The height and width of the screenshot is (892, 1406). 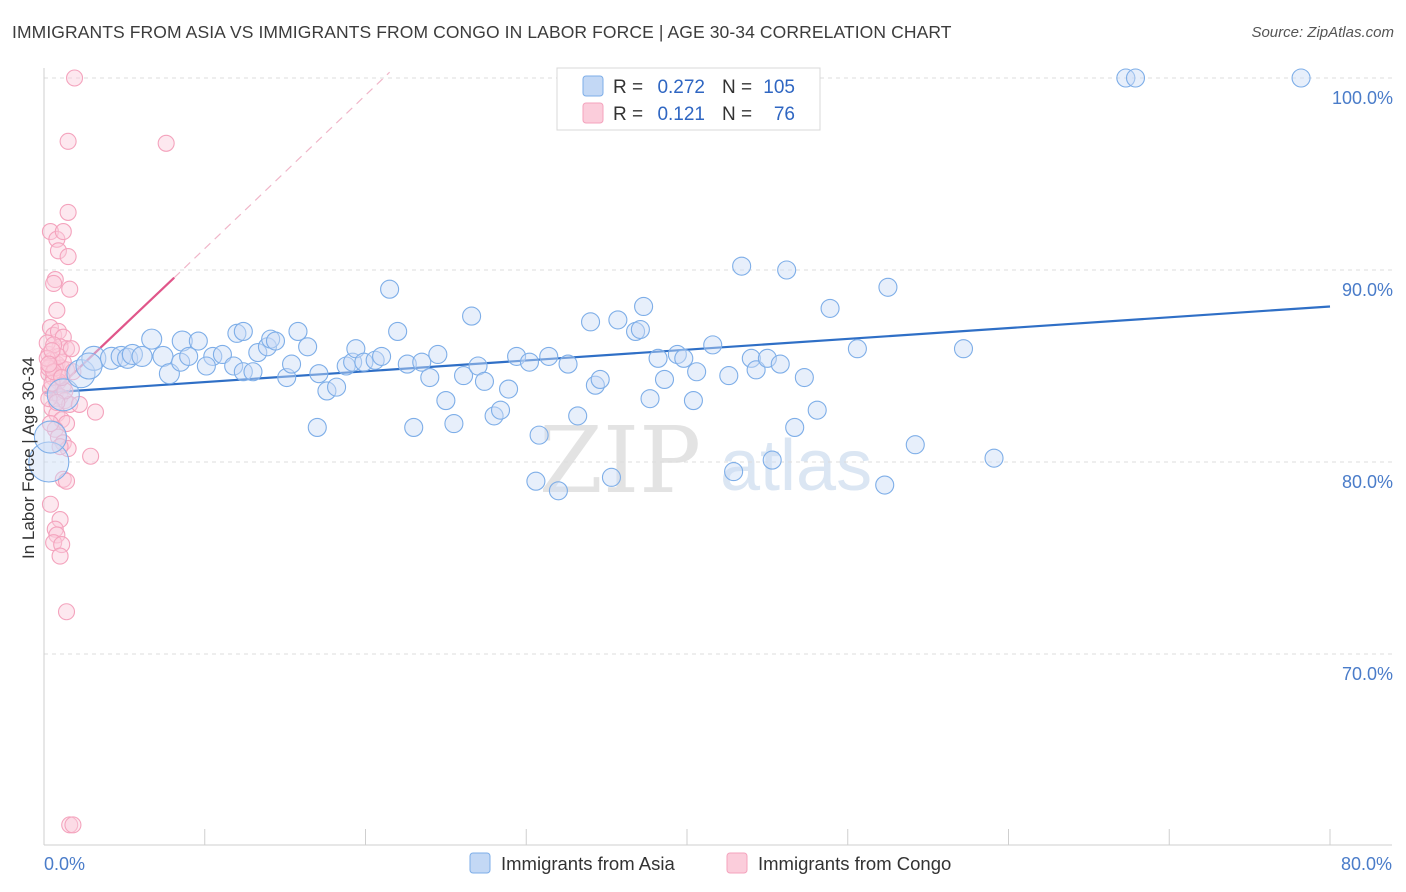 I want to click on series-legend-label-congo: Immigrants from Congo, so click(x=854, y=863).